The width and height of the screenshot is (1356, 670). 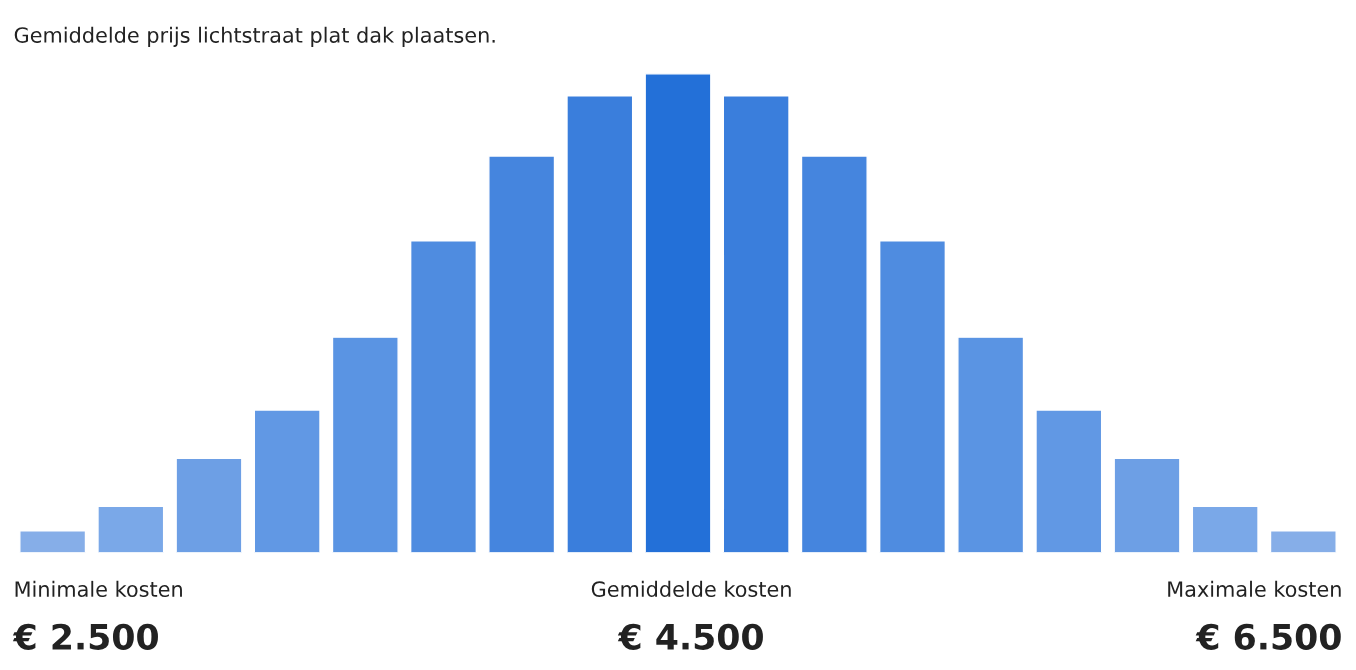 I want to click on text: € 6.500, so click(x=1268, y=636).